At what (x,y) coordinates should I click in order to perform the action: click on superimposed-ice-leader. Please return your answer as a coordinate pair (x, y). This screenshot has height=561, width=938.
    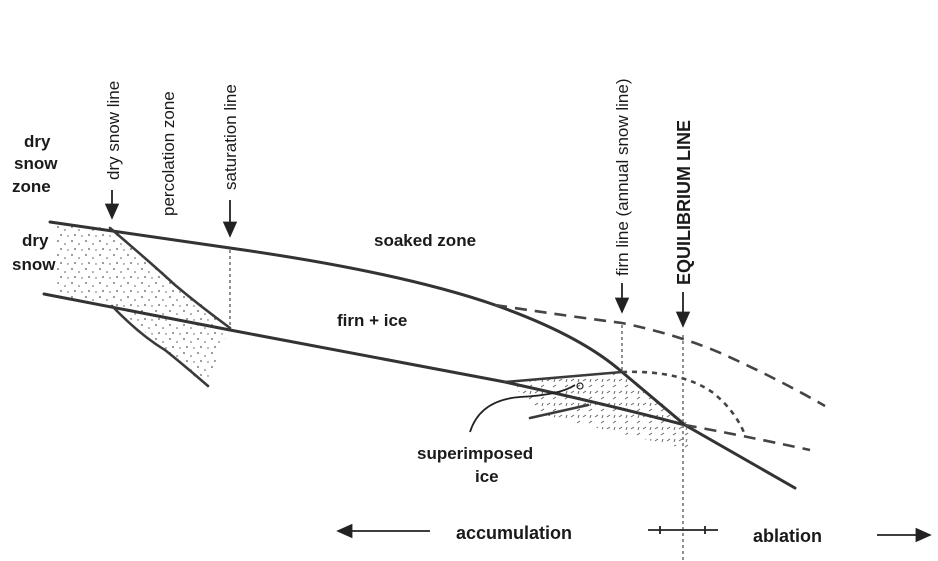
    Looking at the image, I should click on (522, 408).